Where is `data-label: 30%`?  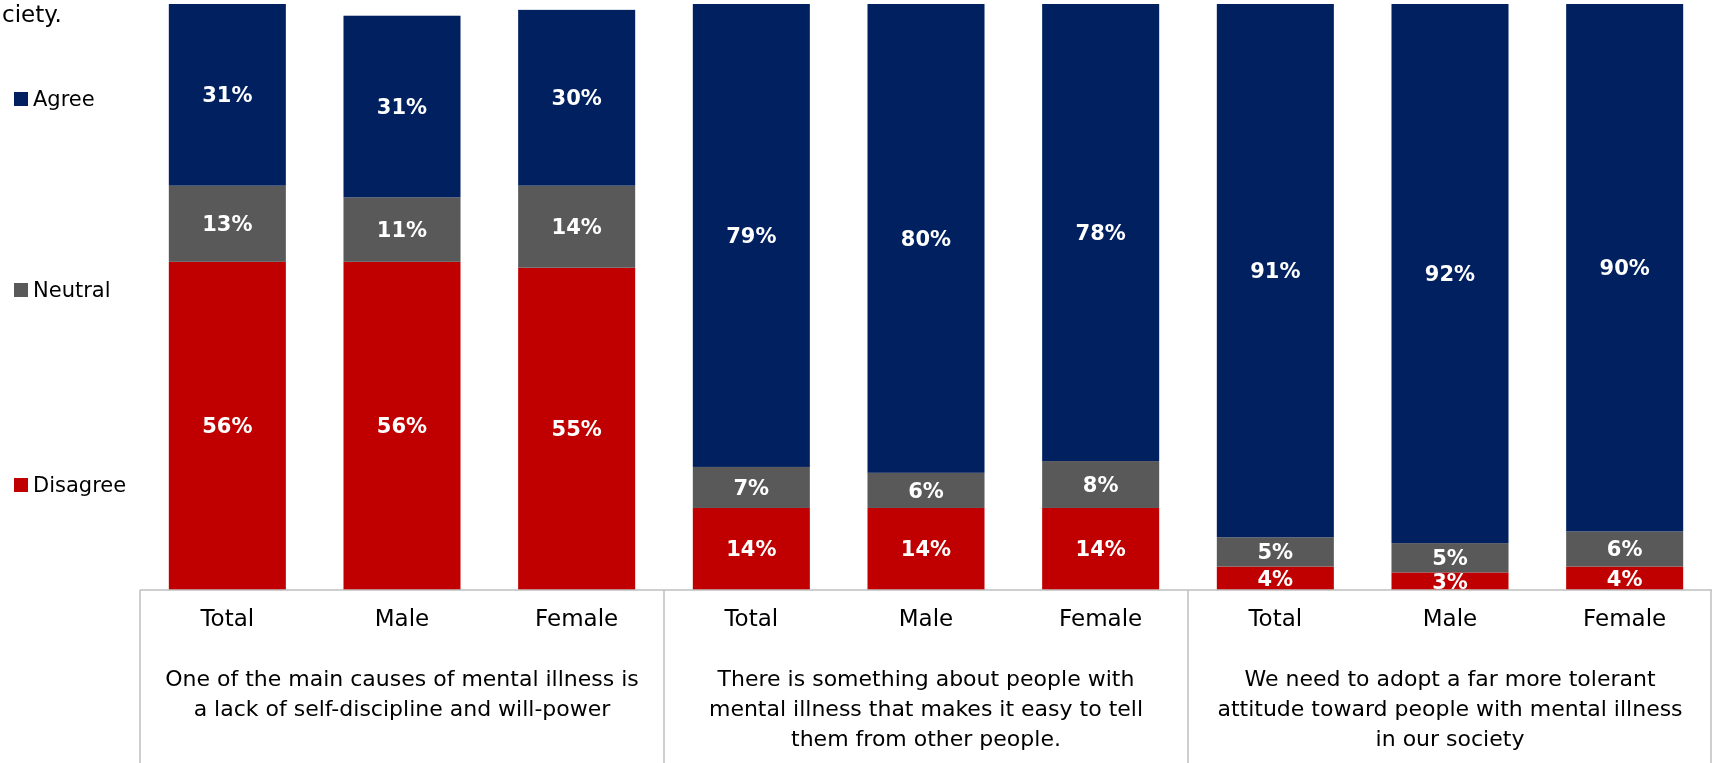
data-label: 30% is located at coordinates (576, 98).